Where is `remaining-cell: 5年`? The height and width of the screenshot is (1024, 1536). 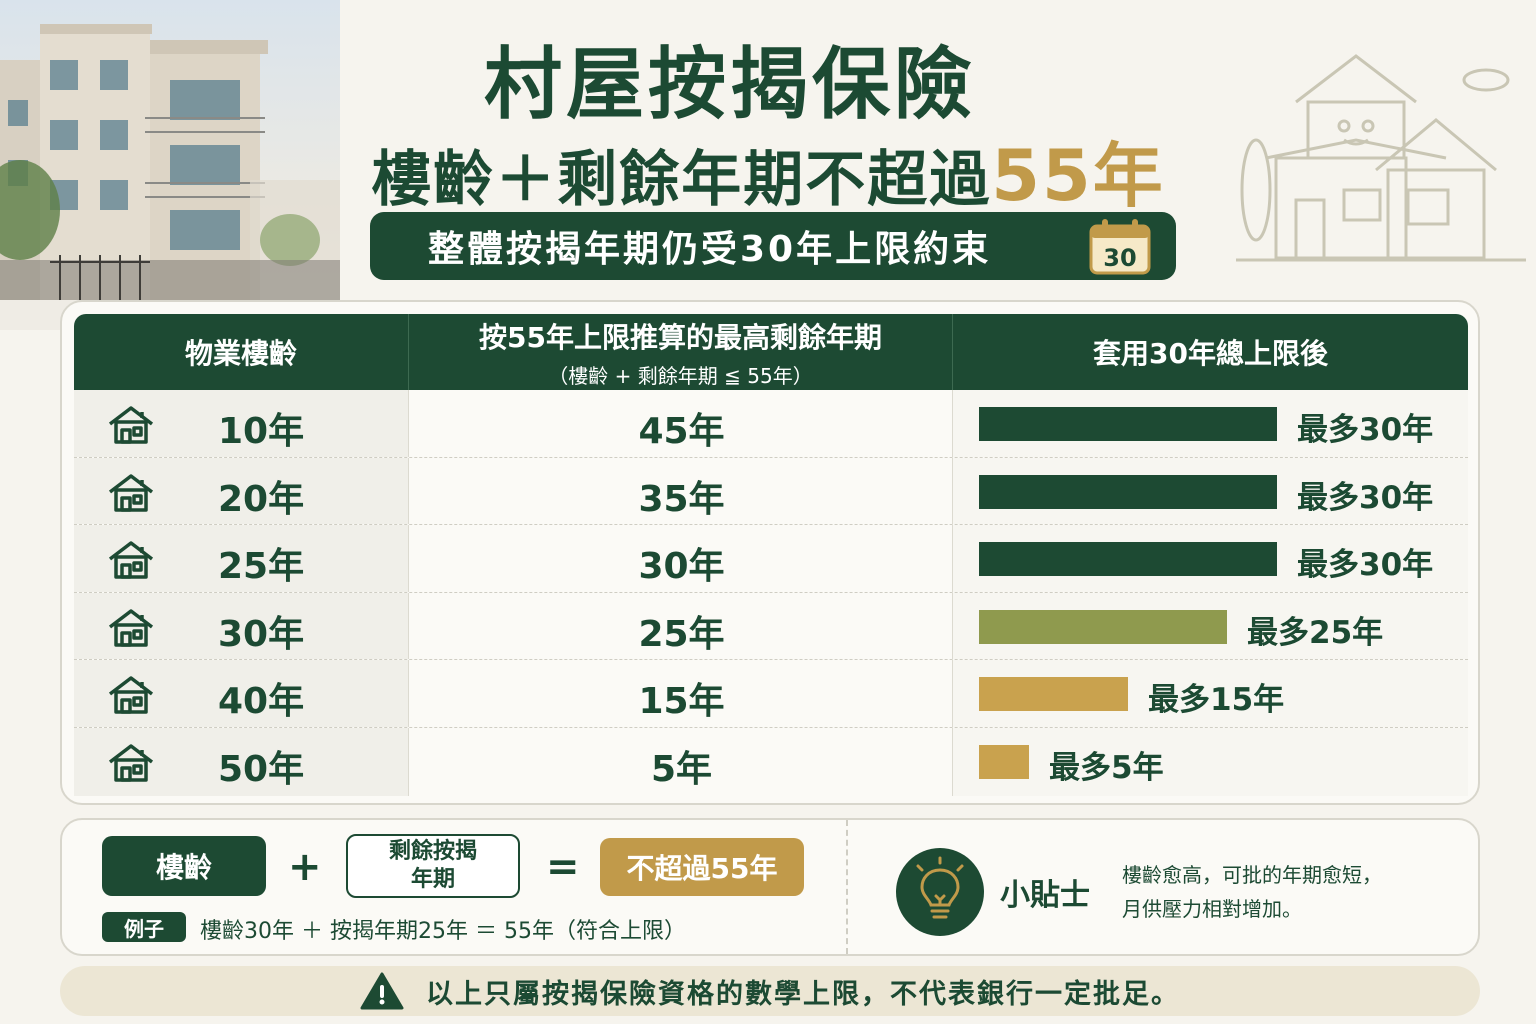 remaining-cell: 5年 is located at coordinates (680, 762).